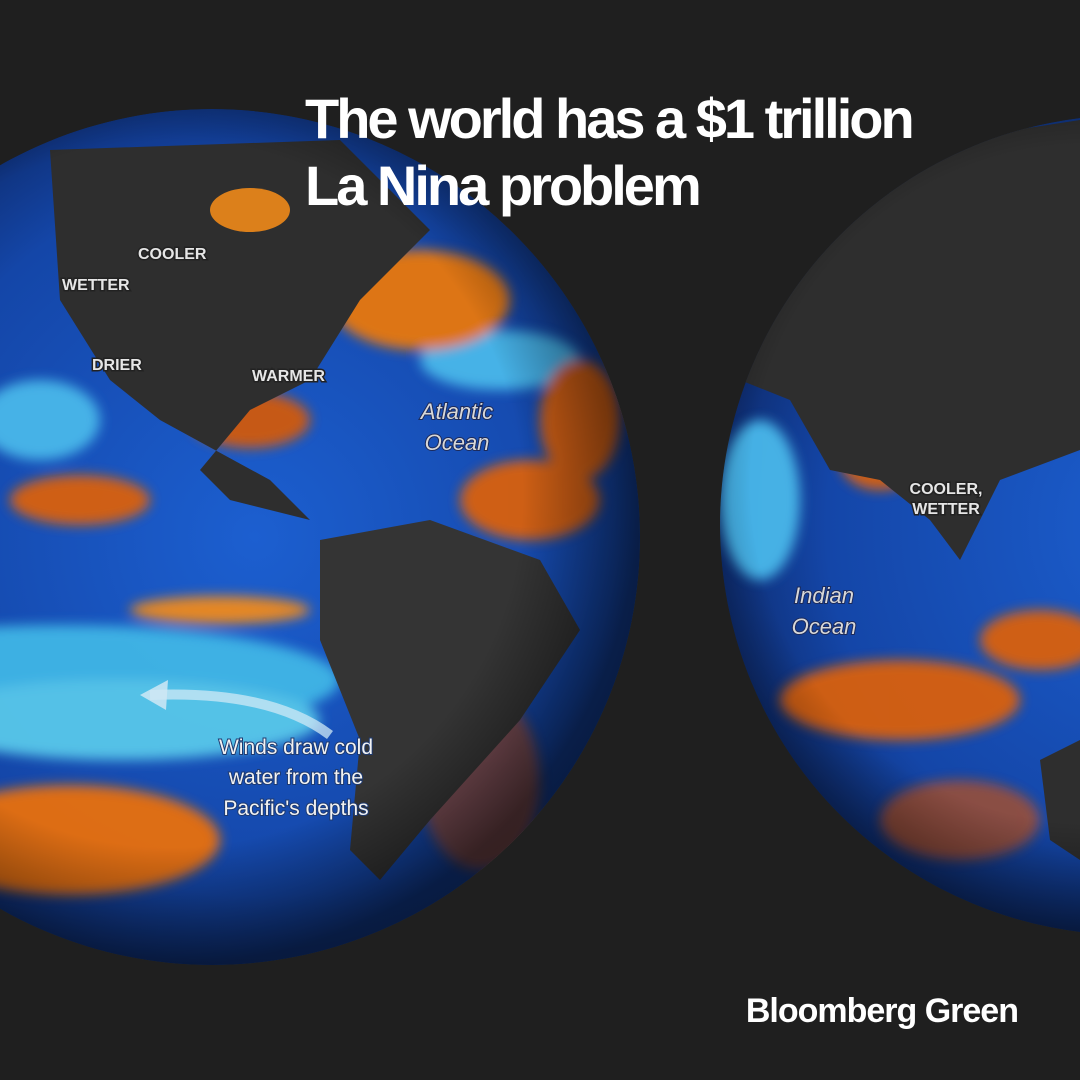 This screenshot has height=1080, width=1080. Describe the element at coordinates (241, 714) in the screenshot. I see `wind-arrow` at that location.